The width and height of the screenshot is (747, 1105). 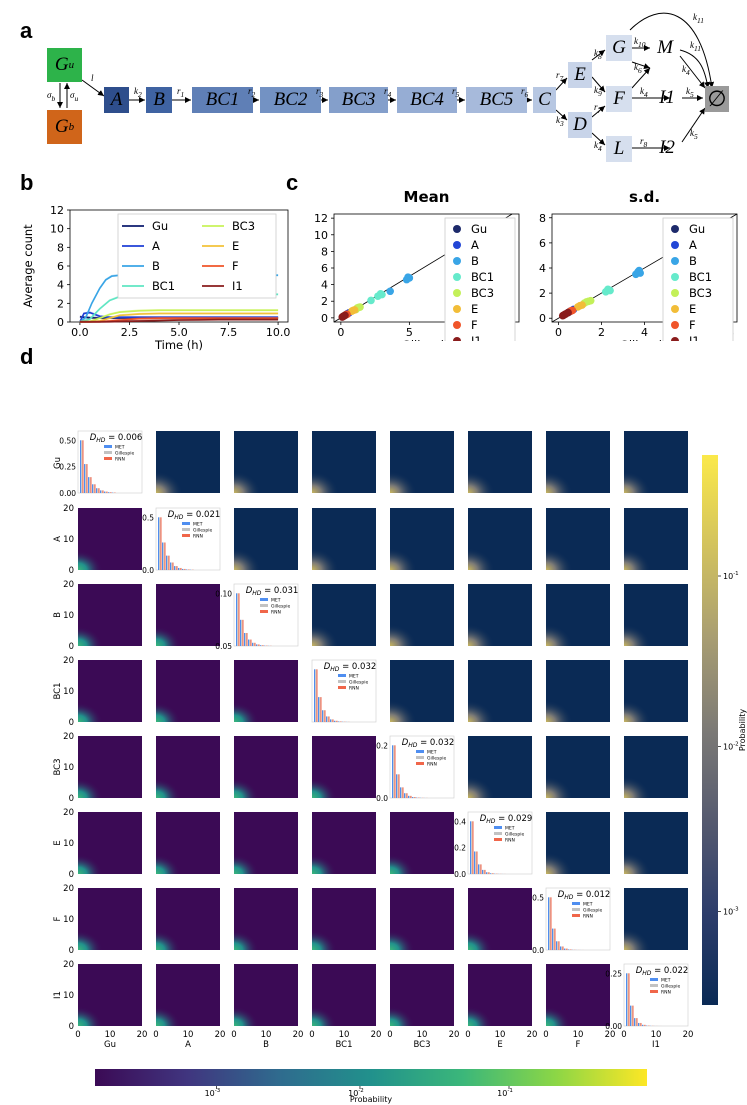 What do you see at coordinates (148, 570) in the screenshot?
I see `histogram-y-tick: 0.0` at bounding box center [148, 570].